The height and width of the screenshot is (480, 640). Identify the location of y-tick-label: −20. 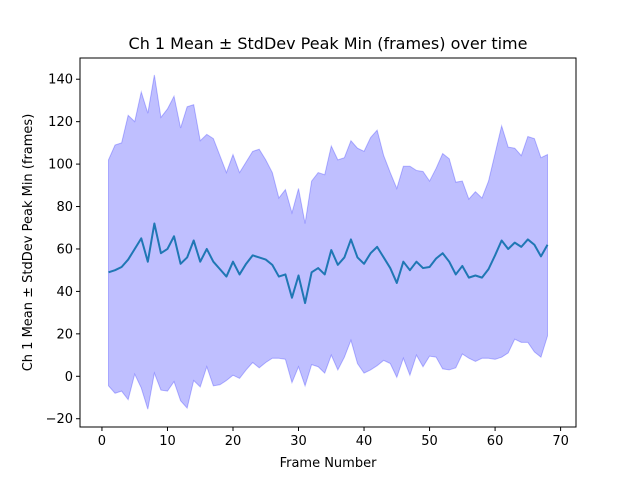
(59, 419).